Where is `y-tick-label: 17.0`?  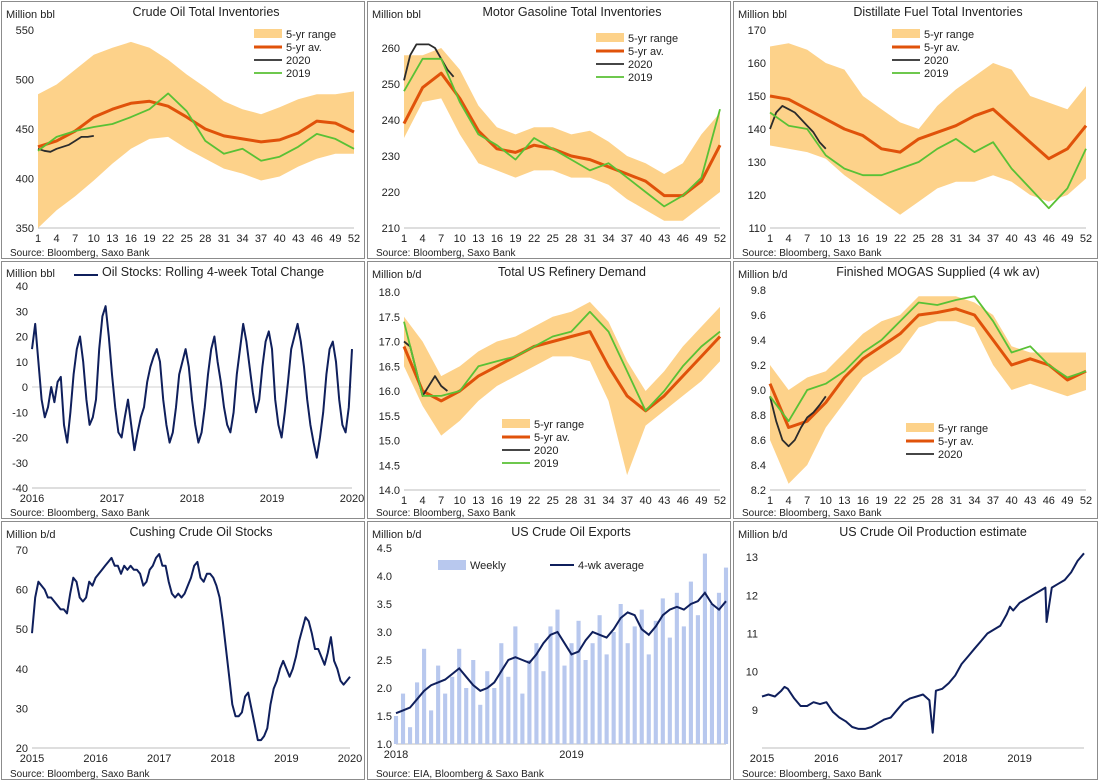
y-tick-label: 17.0 is located at coordinates (389, 343).